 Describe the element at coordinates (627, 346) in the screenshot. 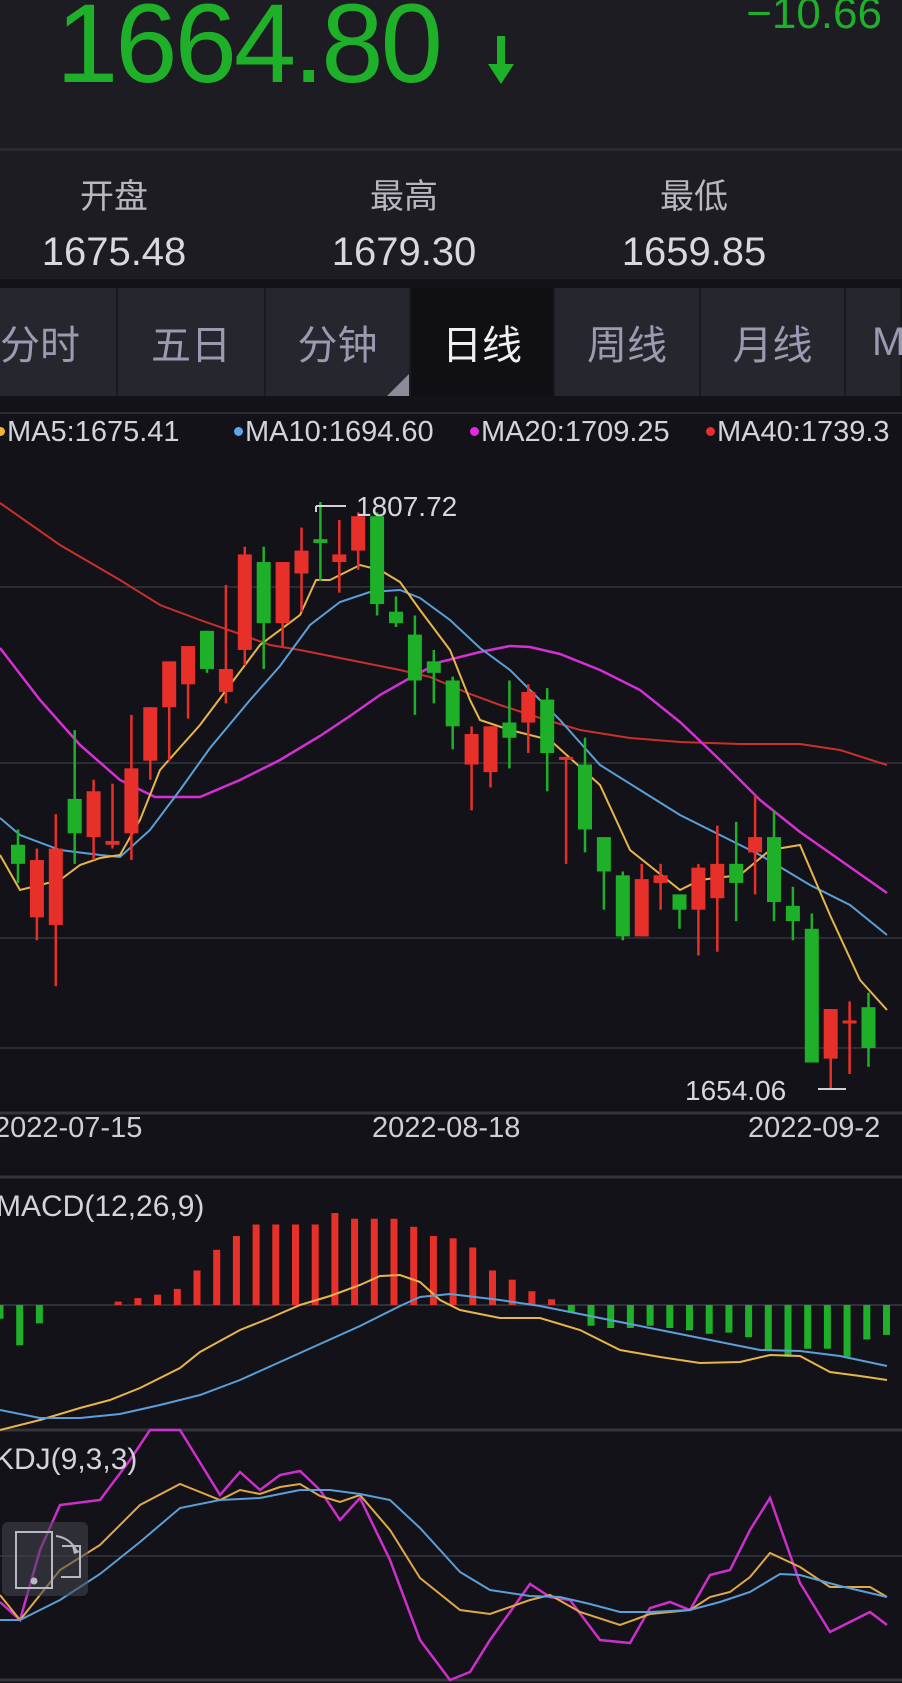

I see `tab-label: 周线` at that location.